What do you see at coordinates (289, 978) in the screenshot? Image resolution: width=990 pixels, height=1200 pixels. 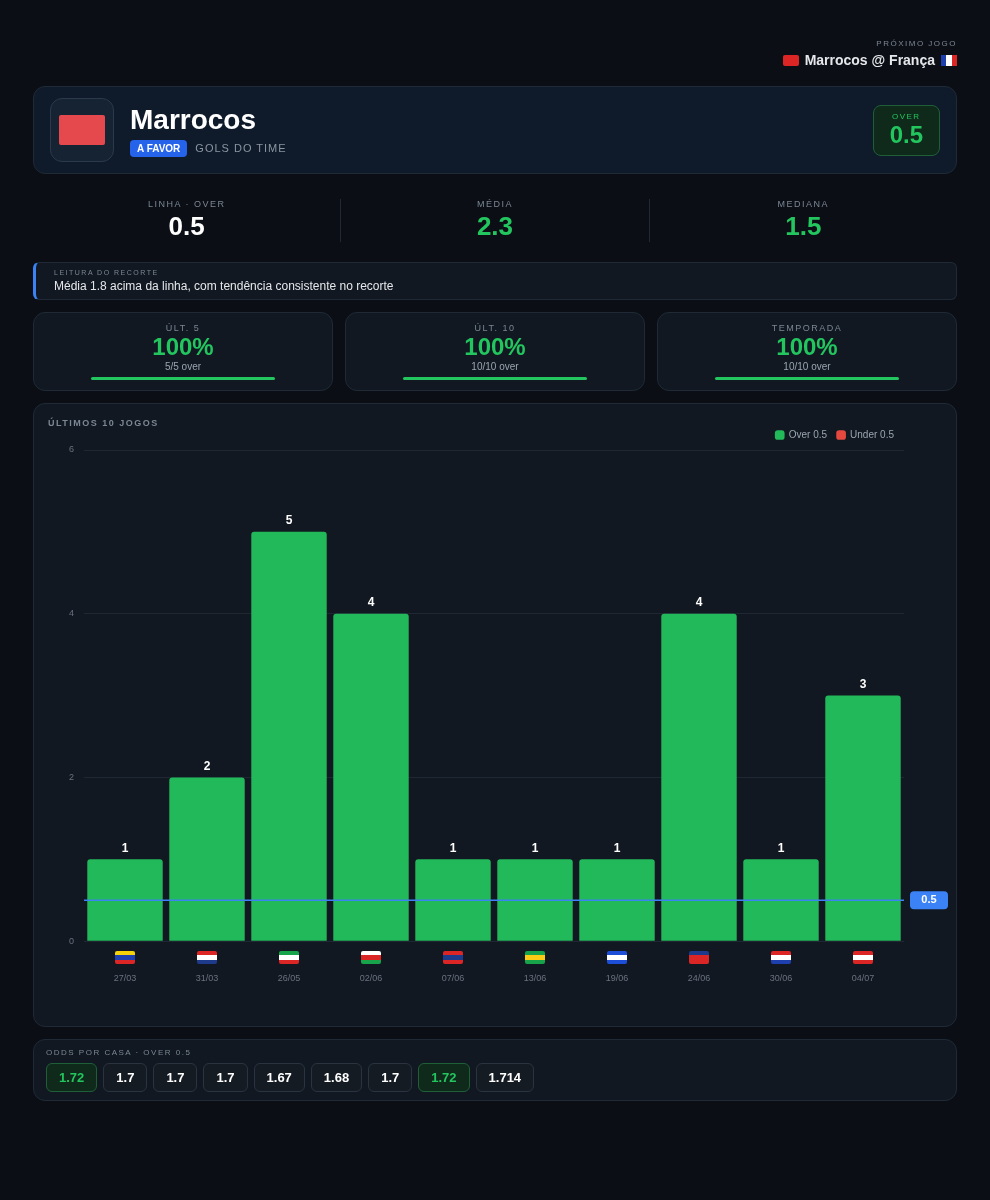 I see `x-tick-label: 26/05` at bounding box center [289, 978].